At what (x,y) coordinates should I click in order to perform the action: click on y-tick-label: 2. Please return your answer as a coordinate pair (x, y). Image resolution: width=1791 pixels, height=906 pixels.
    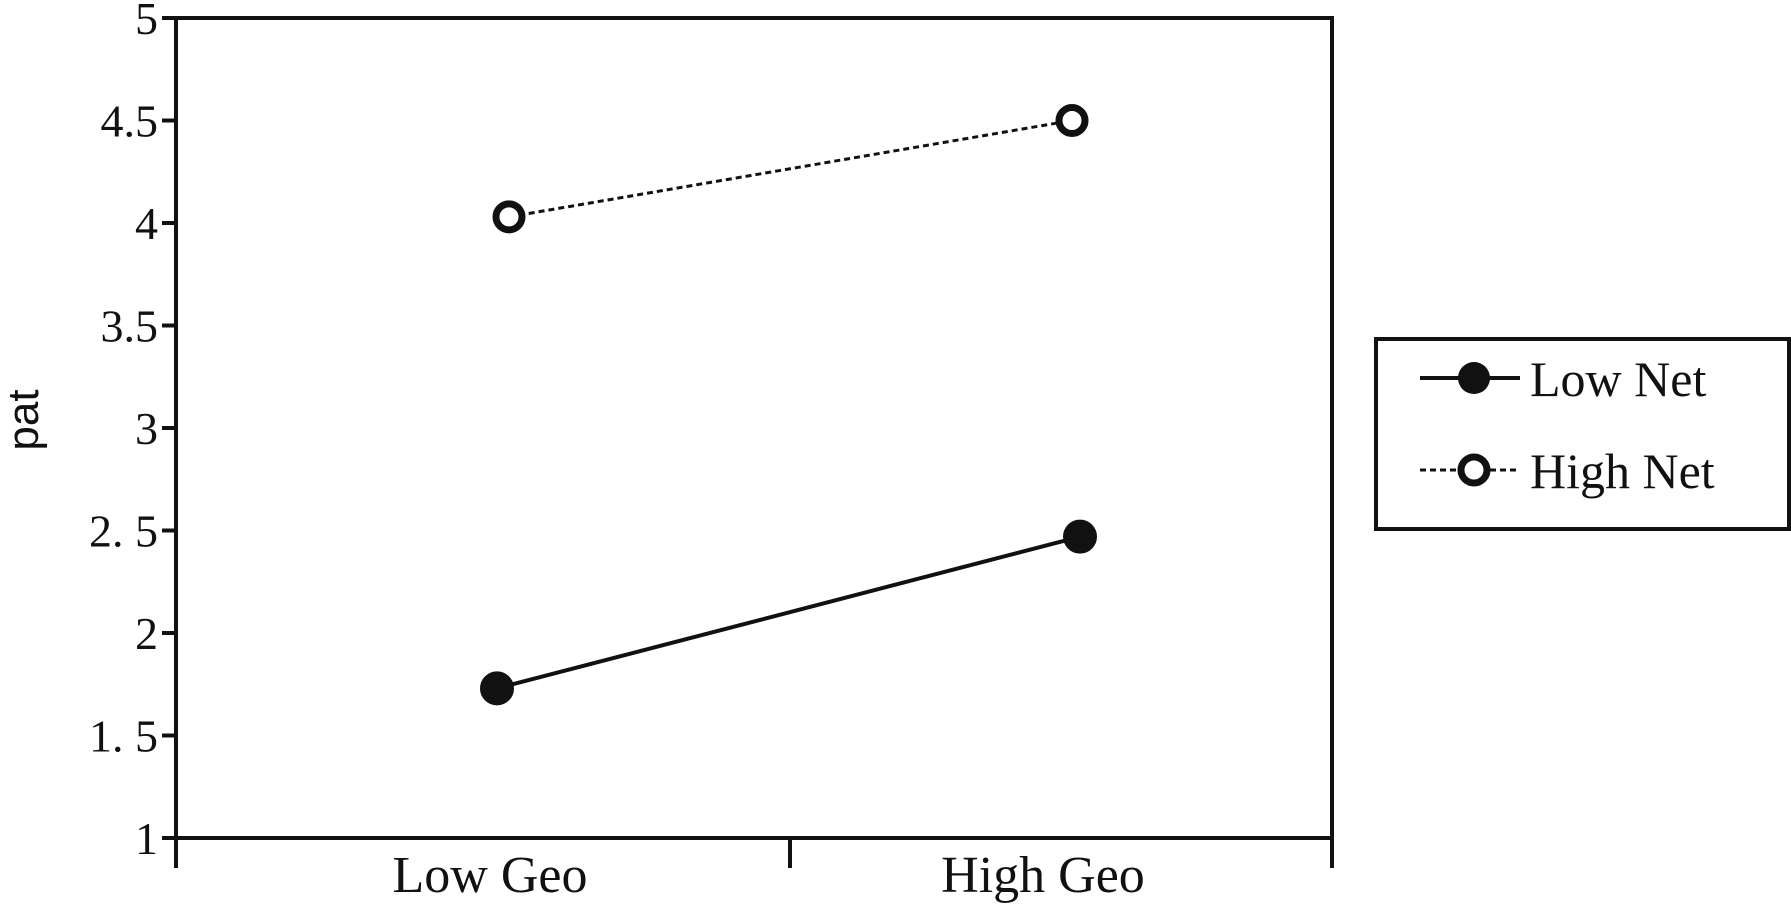
    Looking at the image, I should click on (146, 633).